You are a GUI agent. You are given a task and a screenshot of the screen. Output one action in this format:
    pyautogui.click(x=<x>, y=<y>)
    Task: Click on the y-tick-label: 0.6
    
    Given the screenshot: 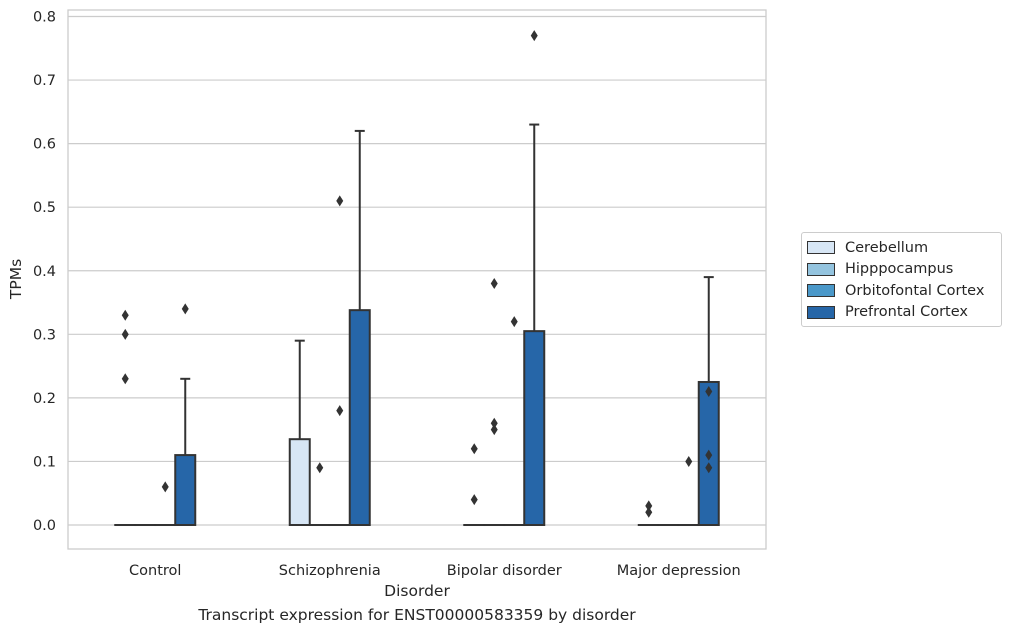 What is the action you would take?
    pyautogui.click(x=44, y=145)
    